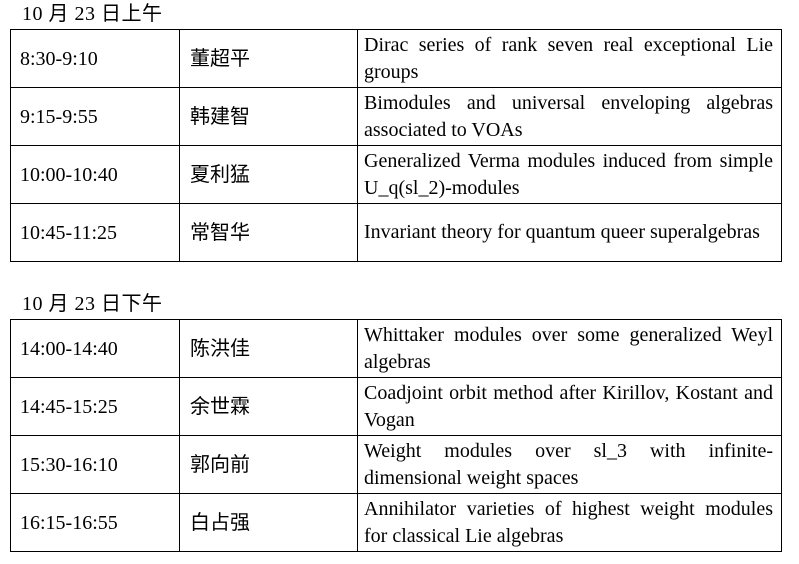  What do you see at coordinates (92, 14) in the screenshot?
I see `section-heading: 10 月 23 日上午` at bounding box center [92, 14].